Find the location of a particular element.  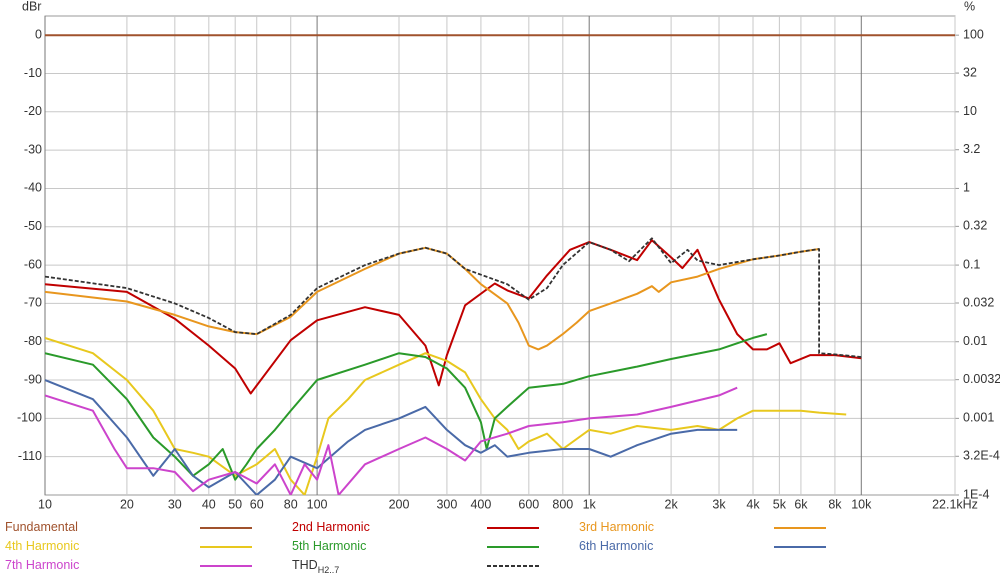

legend-name: 7th Harmonic is located at coordinates (42, 565).